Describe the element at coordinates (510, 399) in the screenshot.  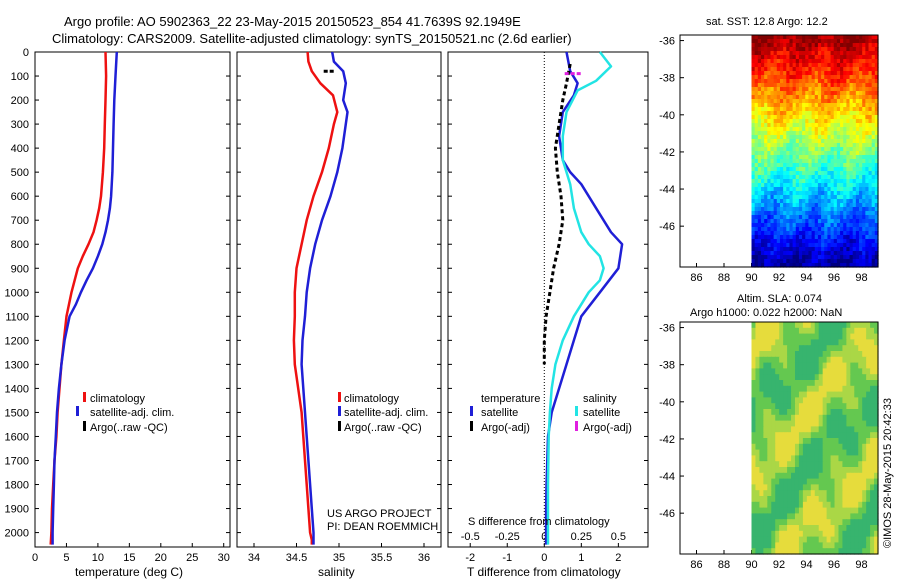
I see `legend-temperature-title: temperature` at that location.